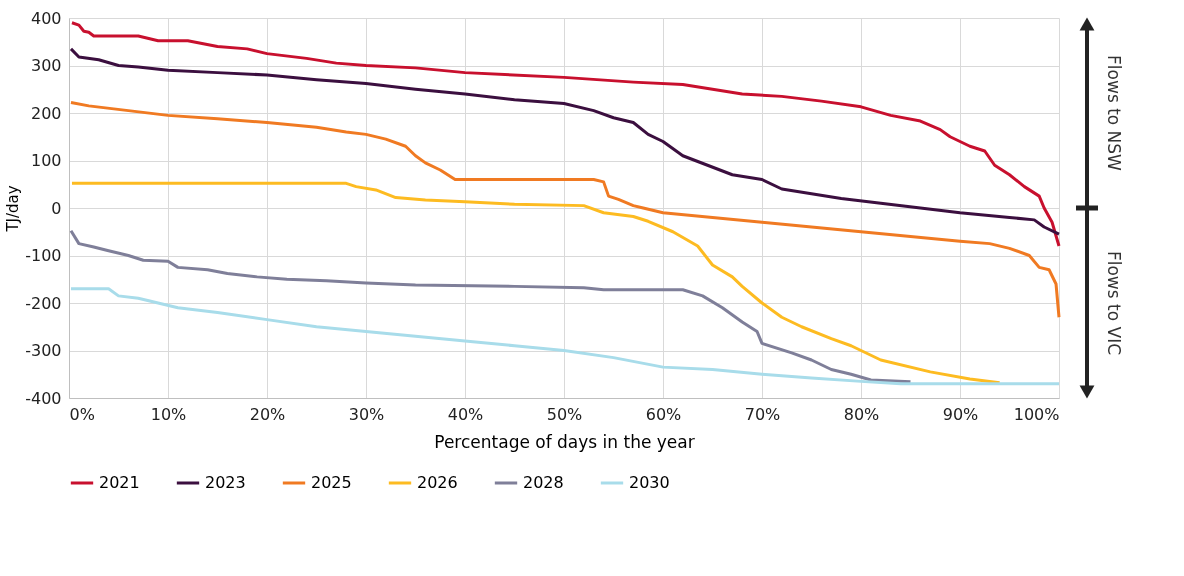 The height and width of the screenshot is (576, 1184). What do you see at coordinates (56, 208) in the screenshot?
I see `y-tick-label: 0` at bounding box center [56, 208].